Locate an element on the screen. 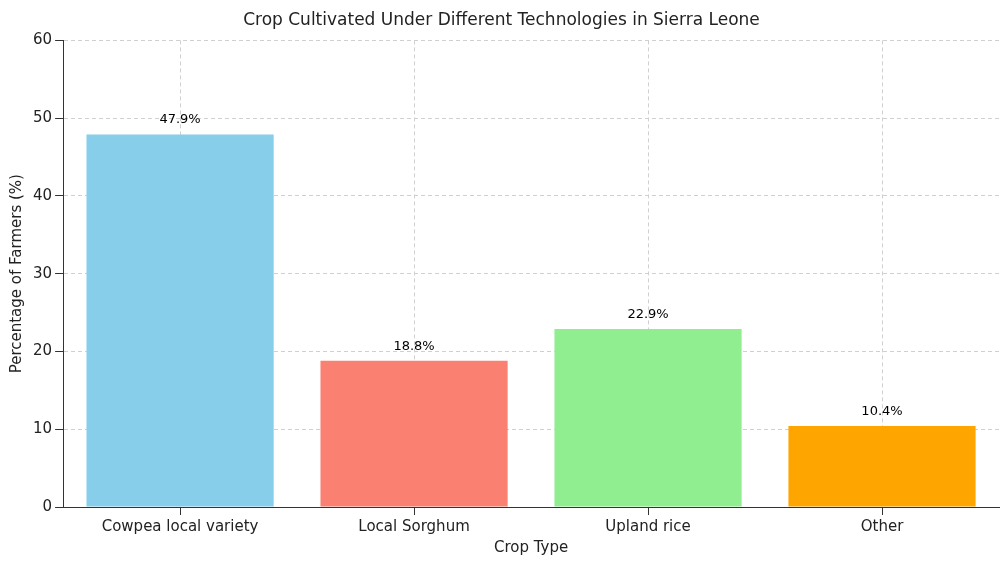 The width and height of the screenshot is (1001, 561). x-tick-label: Cowpea local variety is located at coordinates (180, 525).